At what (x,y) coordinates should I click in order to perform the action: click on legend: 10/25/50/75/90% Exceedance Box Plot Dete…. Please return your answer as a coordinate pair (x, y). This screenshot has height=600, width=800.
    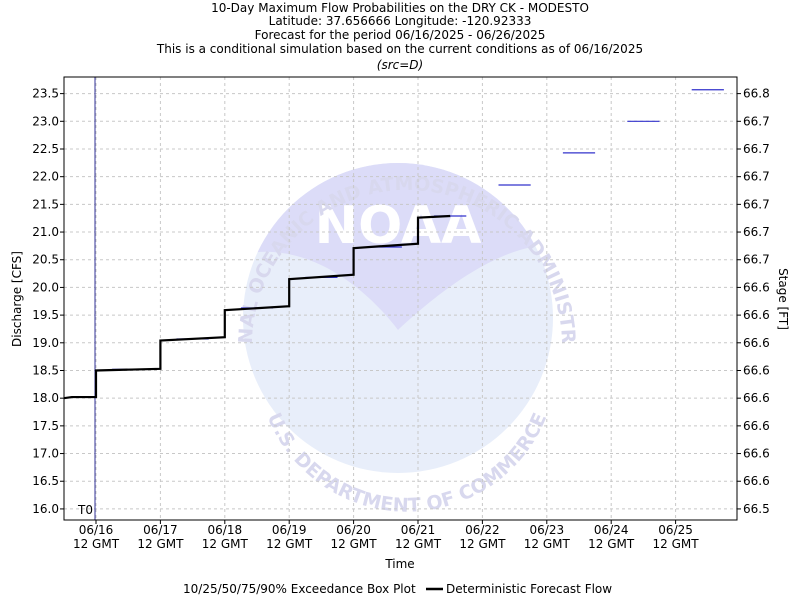
    Looking at the image, I should click on (397, 589).